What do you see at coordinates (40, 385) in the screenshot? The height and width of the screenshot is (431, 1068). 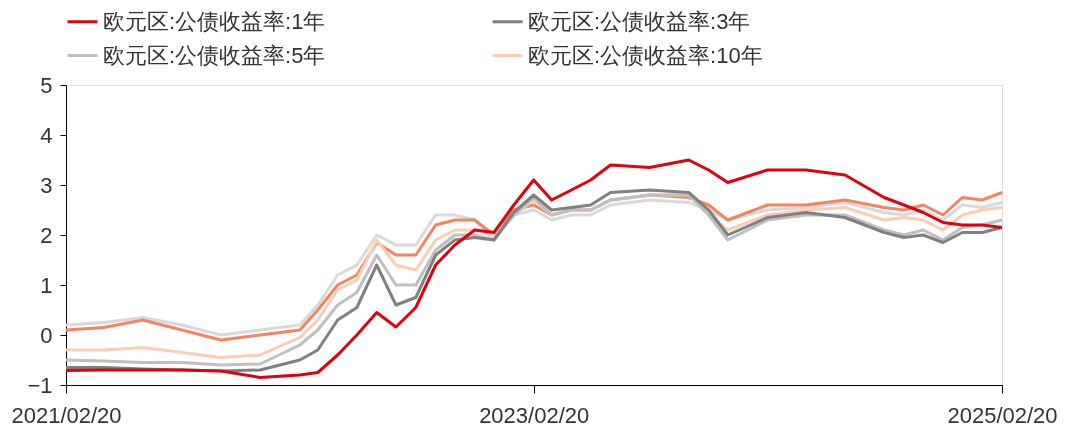 I see `y-tick-label: −1` at bounding box center [40, 385].